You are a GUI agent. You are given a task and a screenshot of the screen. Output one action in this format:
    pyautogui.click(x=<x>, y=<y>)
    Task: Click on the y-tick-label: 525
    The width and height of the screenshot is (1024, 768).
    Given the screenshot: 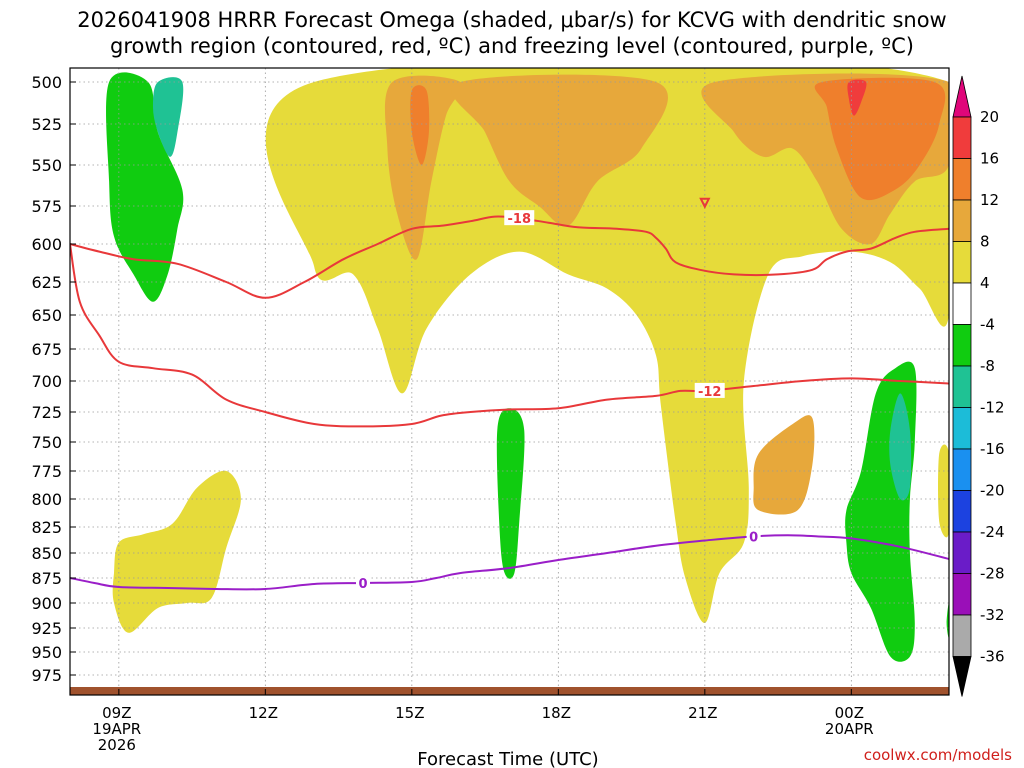 What is the action you would take?
    pyautogui.click(x=46, y=124)
    